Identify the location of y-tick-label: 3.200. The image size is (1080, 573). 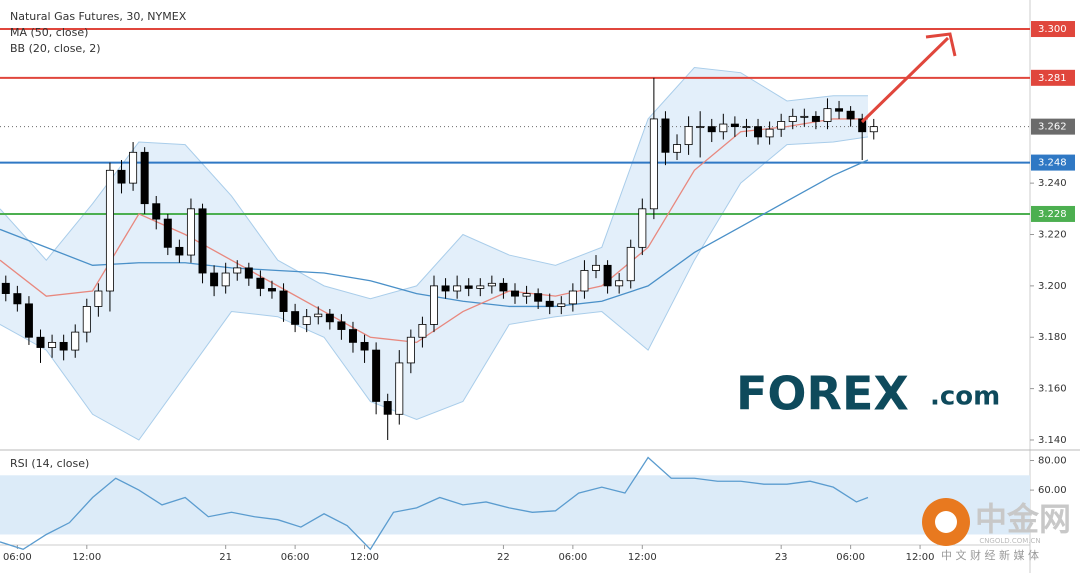
(1052, 286).